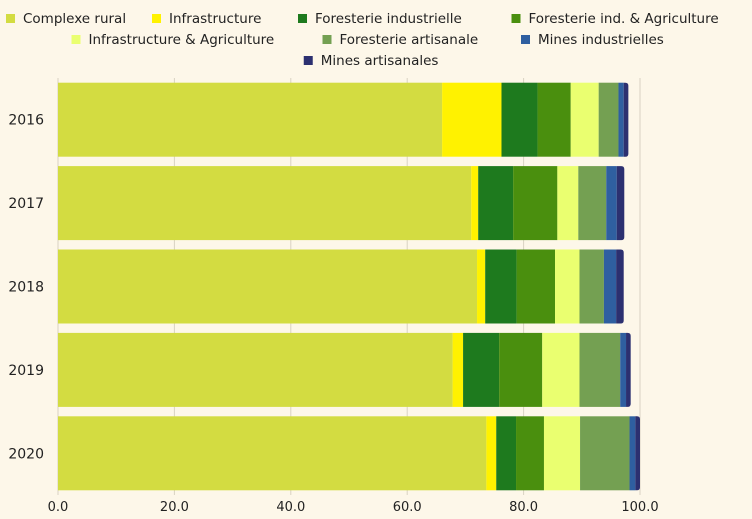 Image resolution: width=752 pixels, height=519 pixels. What do you see at coordinates (182, 40) in the screenshot?
I see `legend-label: Infrastructure & Agriculture` at bounding box center [182, 40].